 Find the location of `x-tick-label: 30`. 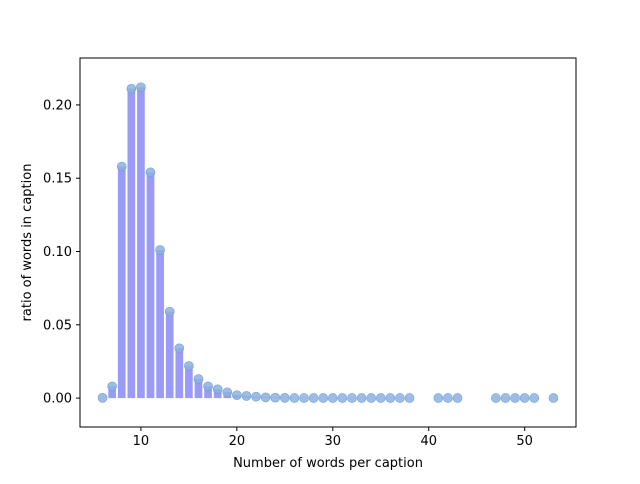

x-tick-label: 30 is located at coordinates (333, 441).